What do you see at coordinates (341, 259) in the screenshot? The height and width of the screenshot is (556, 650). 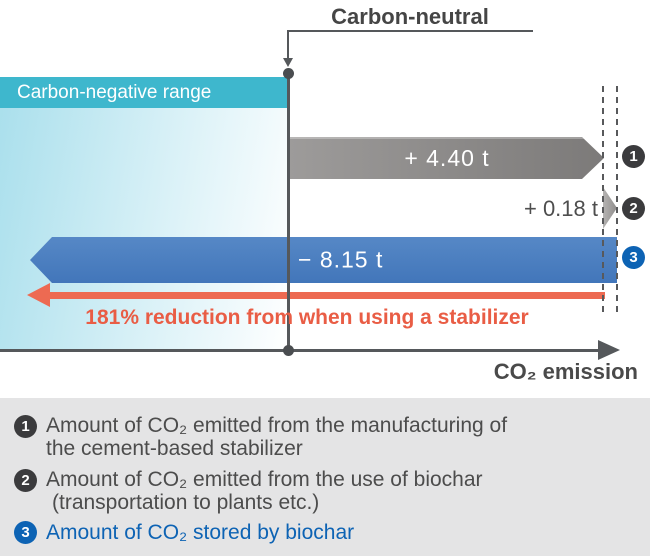 I see `storage-arrow-biochar-value: − 8.15 t` at bounding box center [341, 259].